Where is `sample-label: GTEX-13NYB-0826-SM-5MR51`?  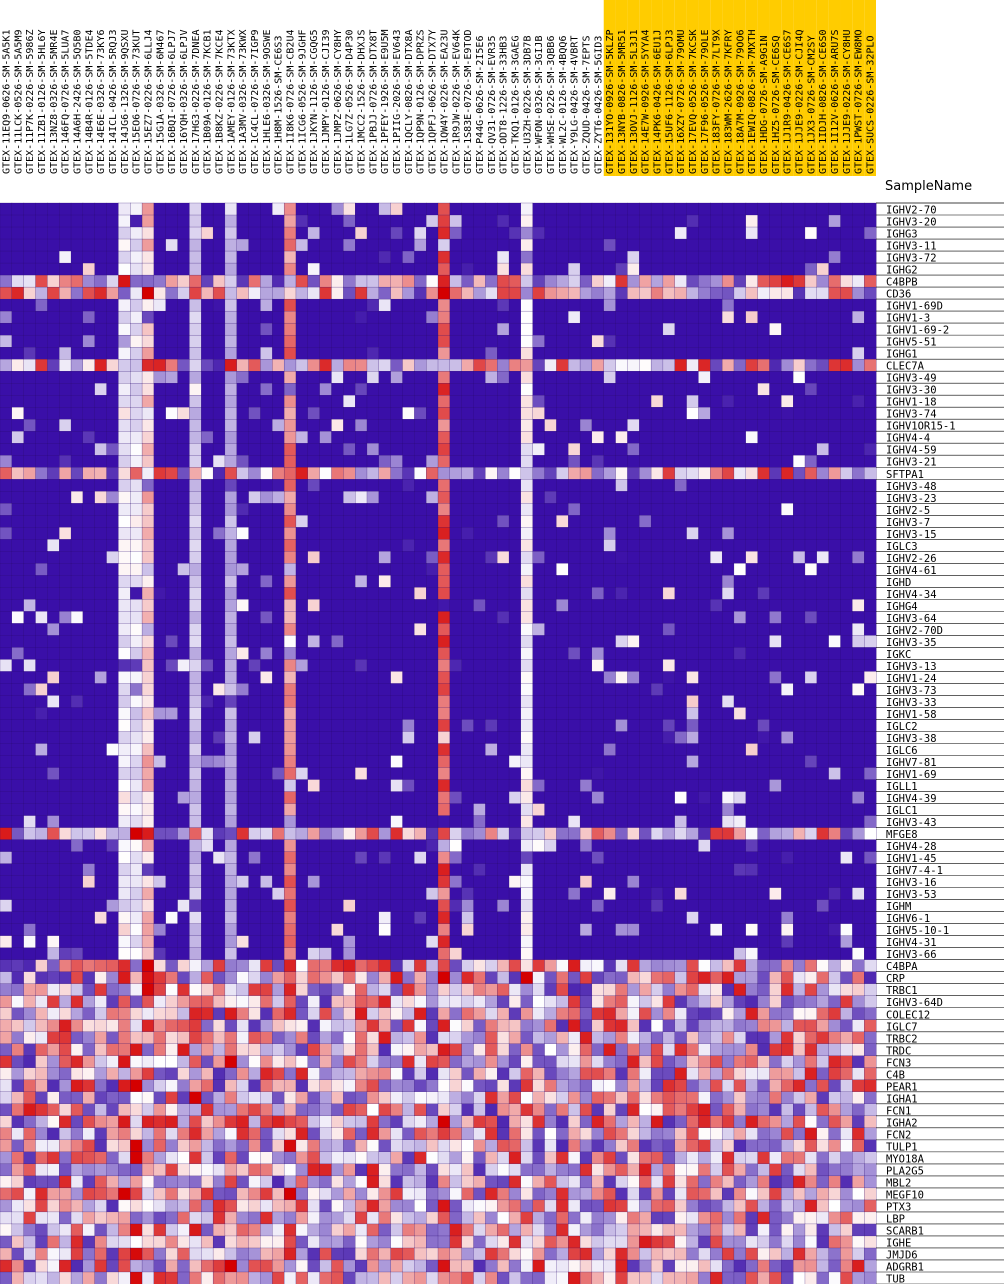
sample-label: GTEX-13NYB-0826-SM-5MR51 is located at coordinates (622, 102).